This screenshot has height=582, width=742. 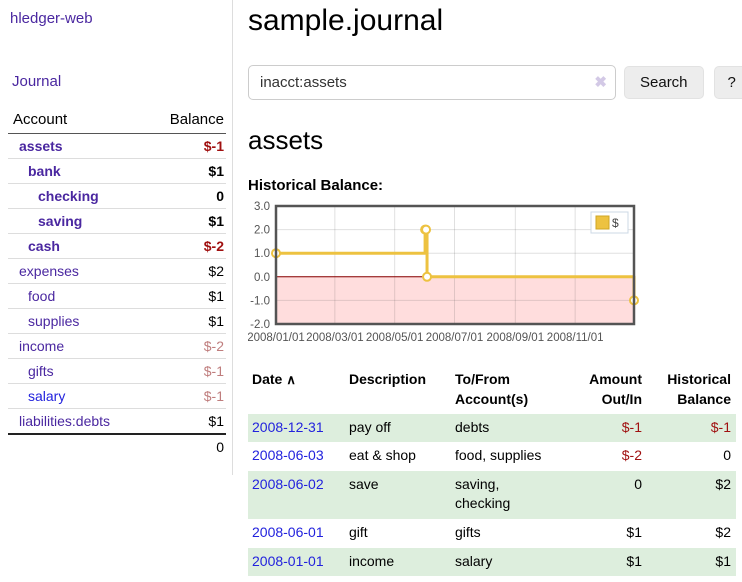 What do you see at coordinates (664, 82) in the screenshot?
I see `search-button: Search` at bounding box center [664, 82].